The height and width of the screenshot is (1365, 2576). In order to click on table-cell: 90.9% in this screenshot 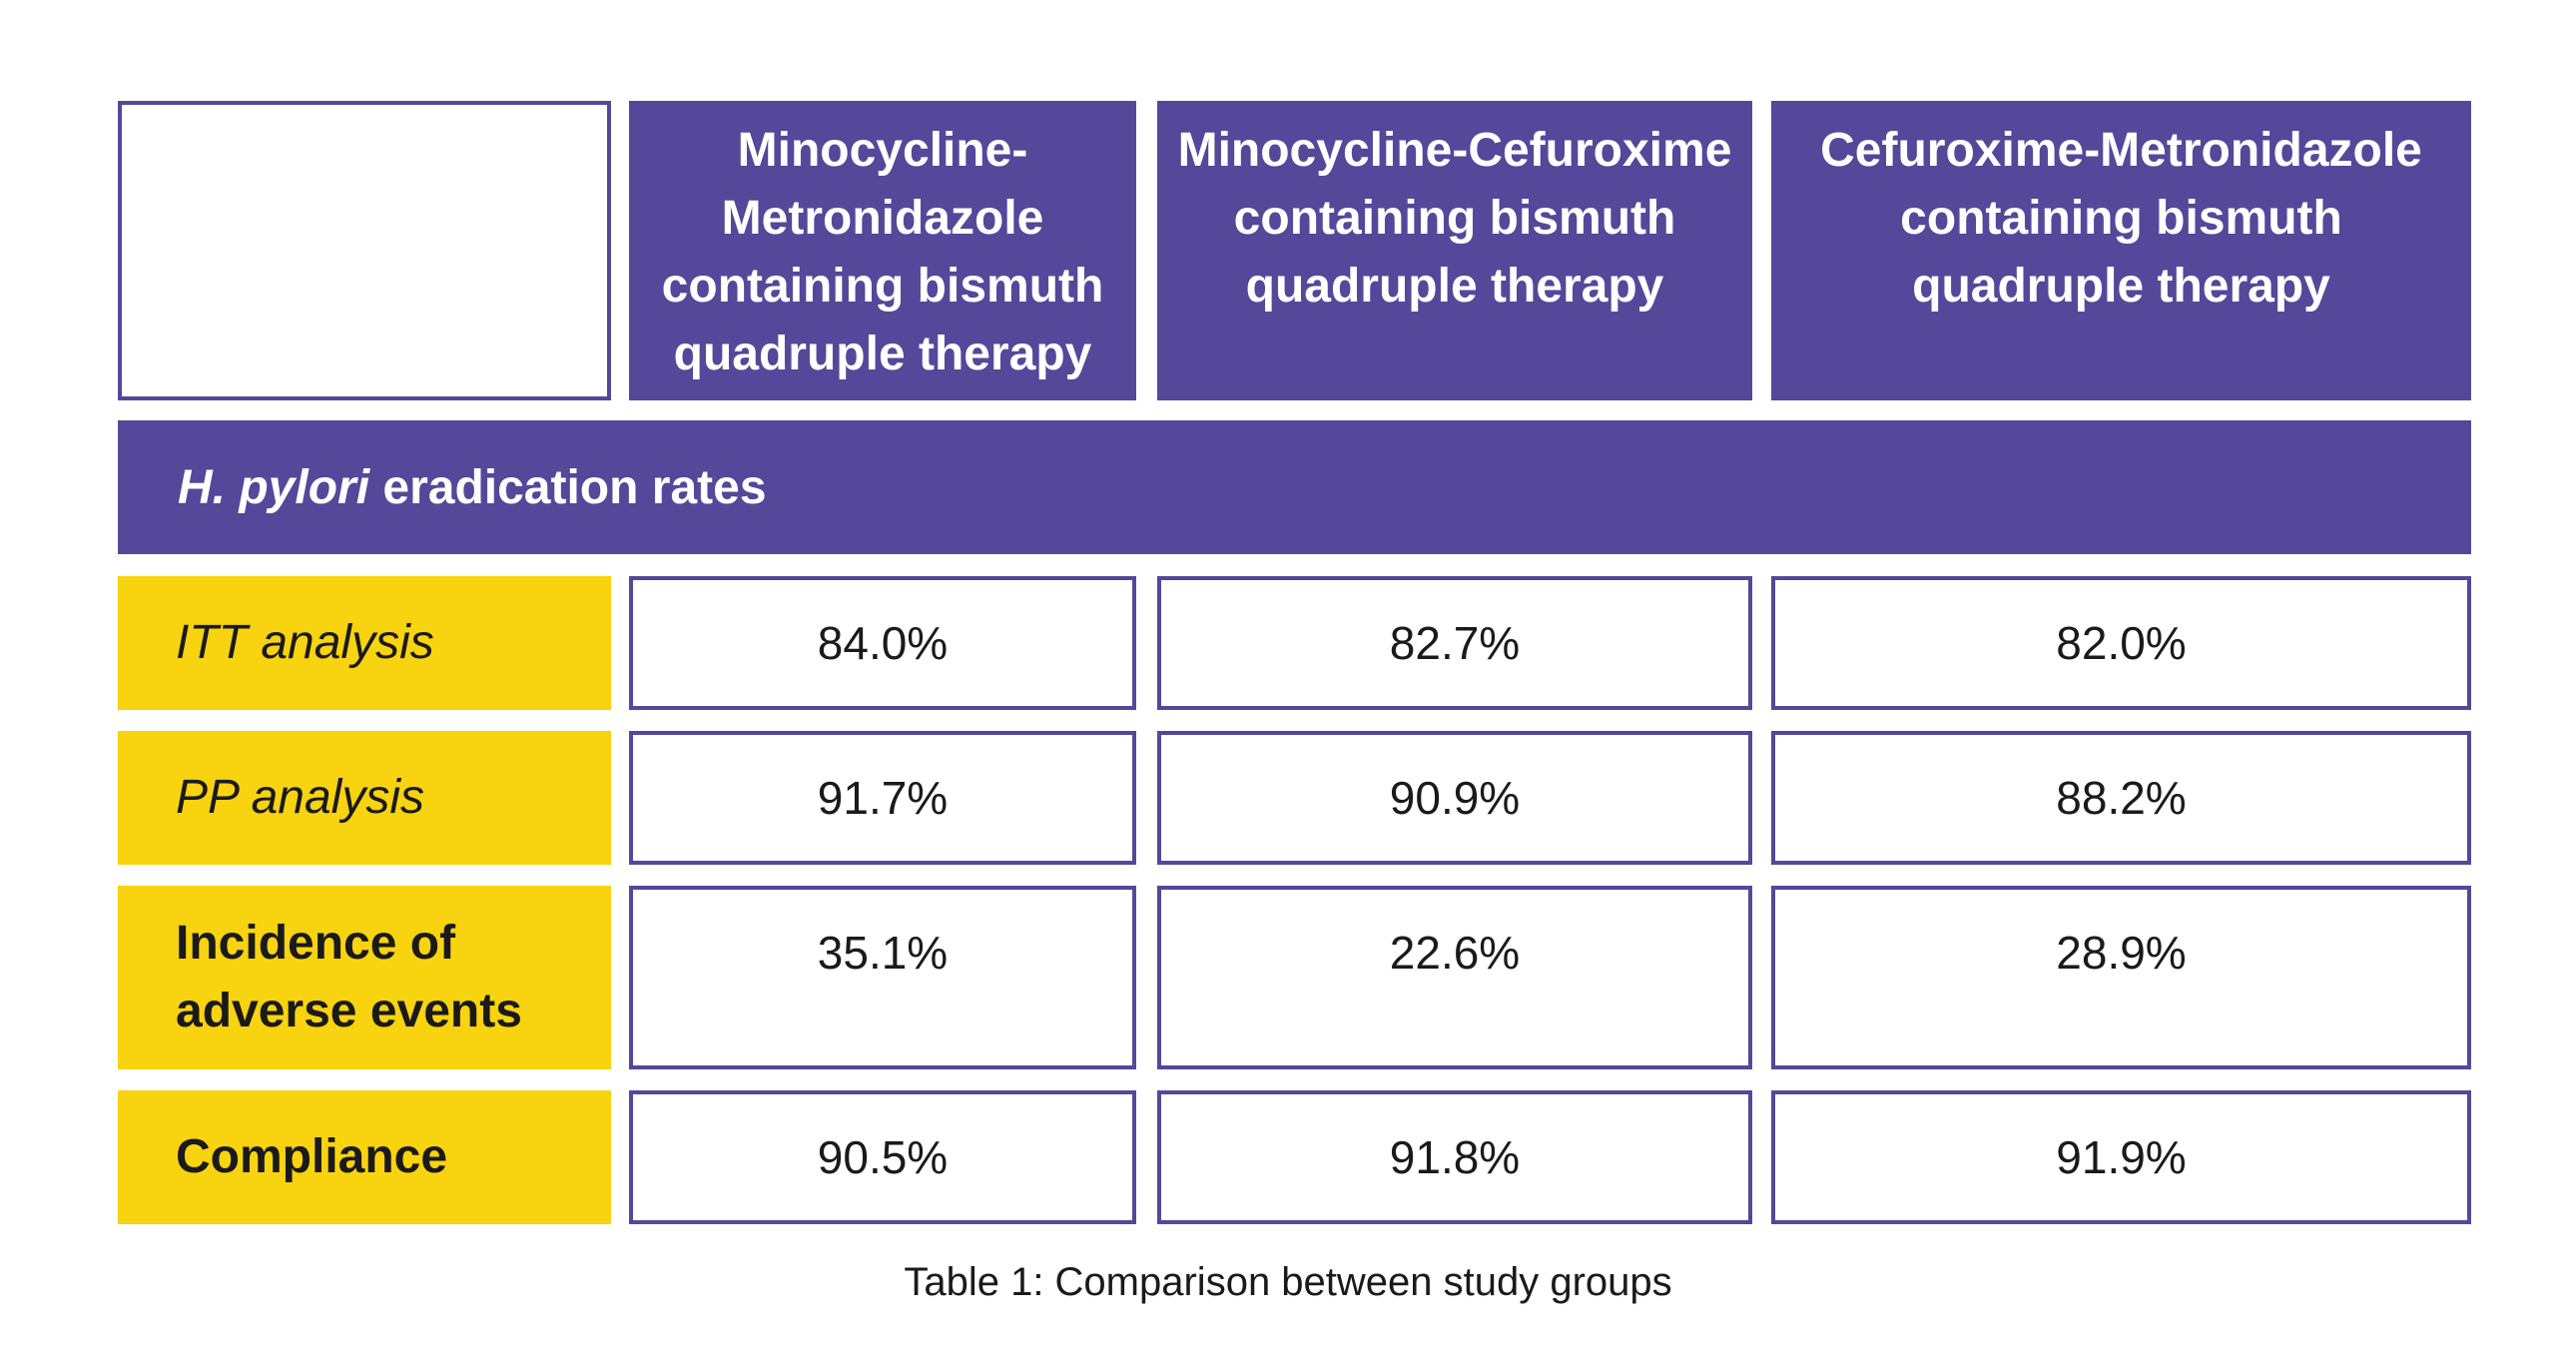, I will do `click(1454, 798)`.